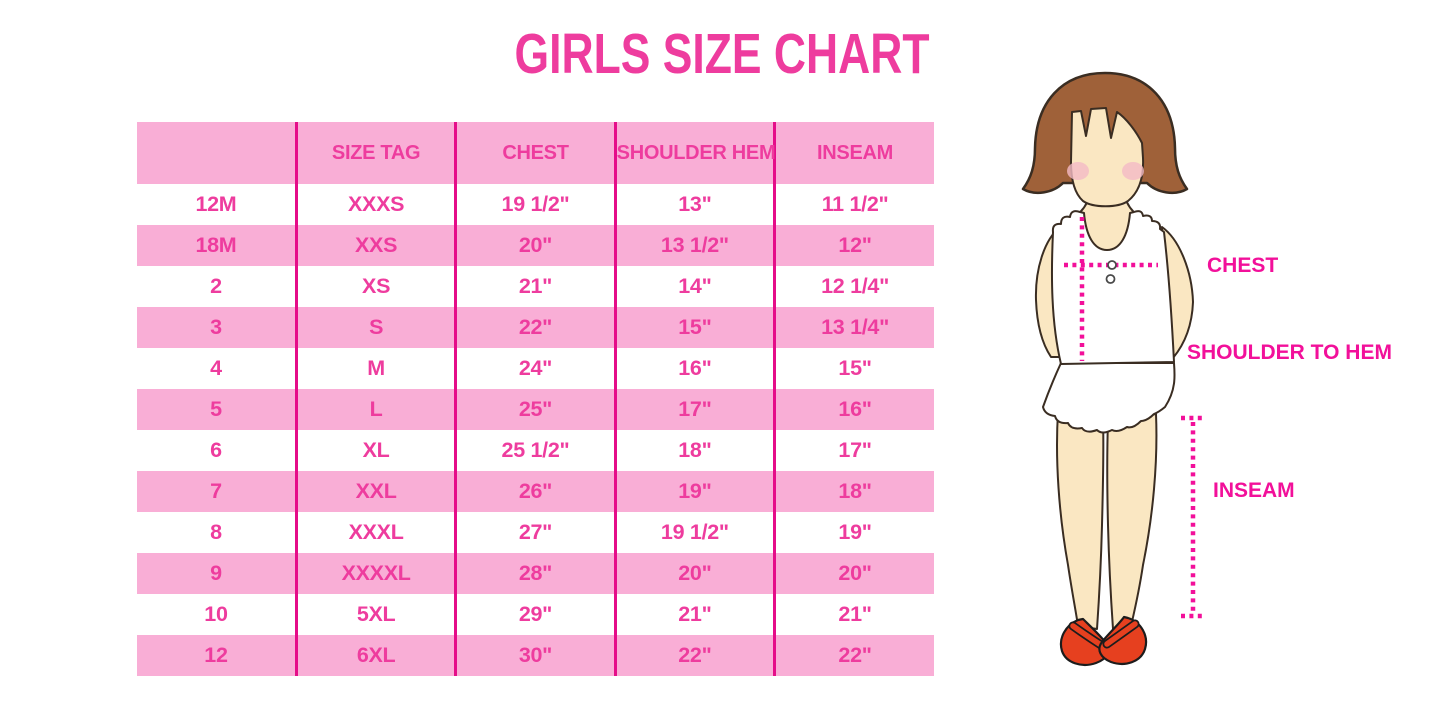 This screenshot has width=1445, height=723. I want to click on size-cell: 13 1/2", so click(694, 245).